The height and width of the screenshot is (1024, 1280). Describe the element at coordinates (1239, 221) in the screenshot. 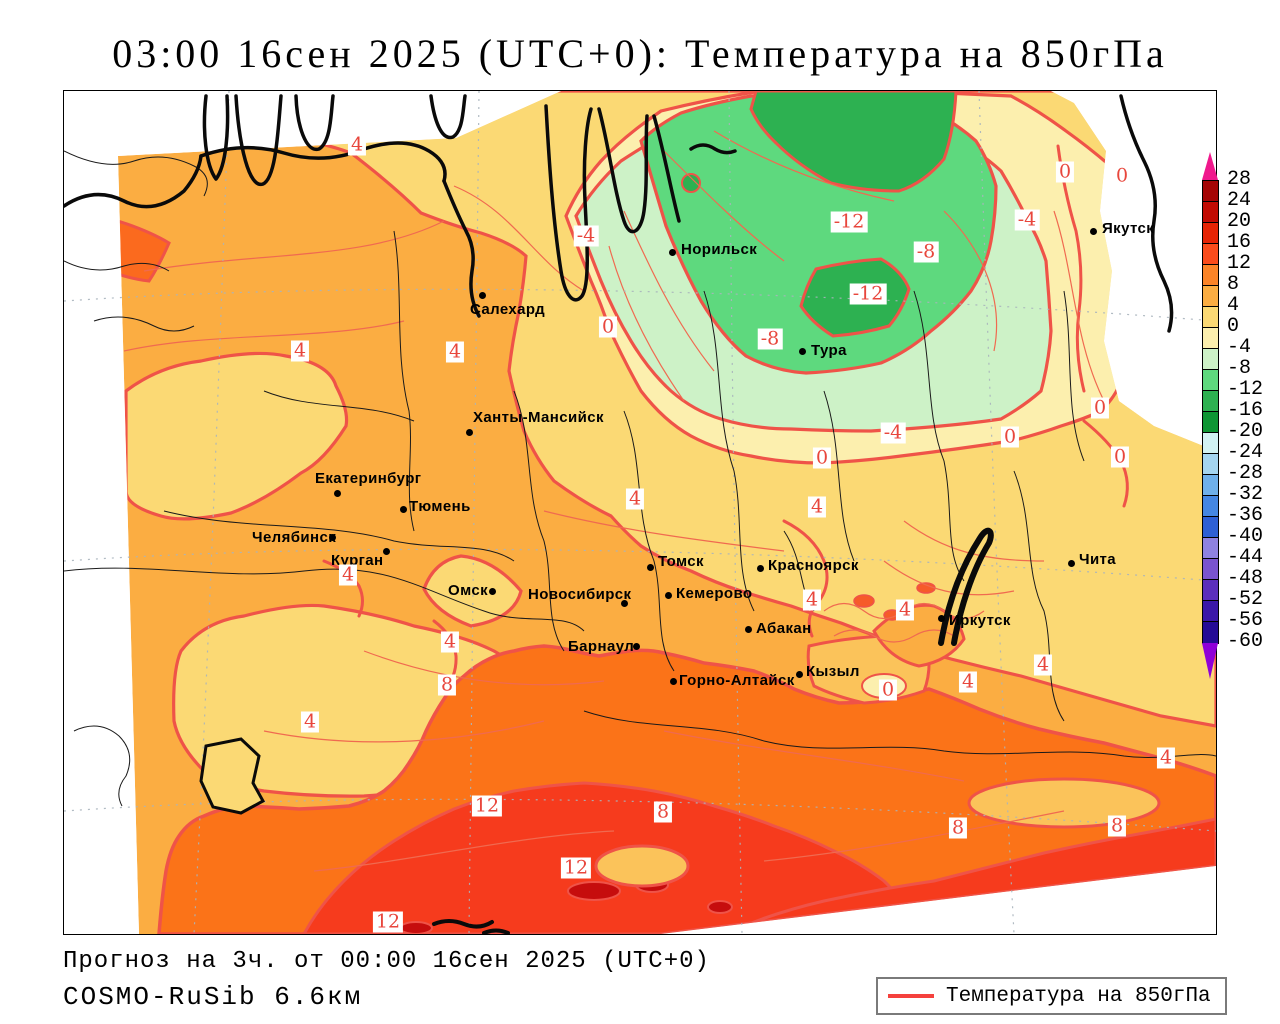

I see `colorbar-tick-label: 20` at that location.